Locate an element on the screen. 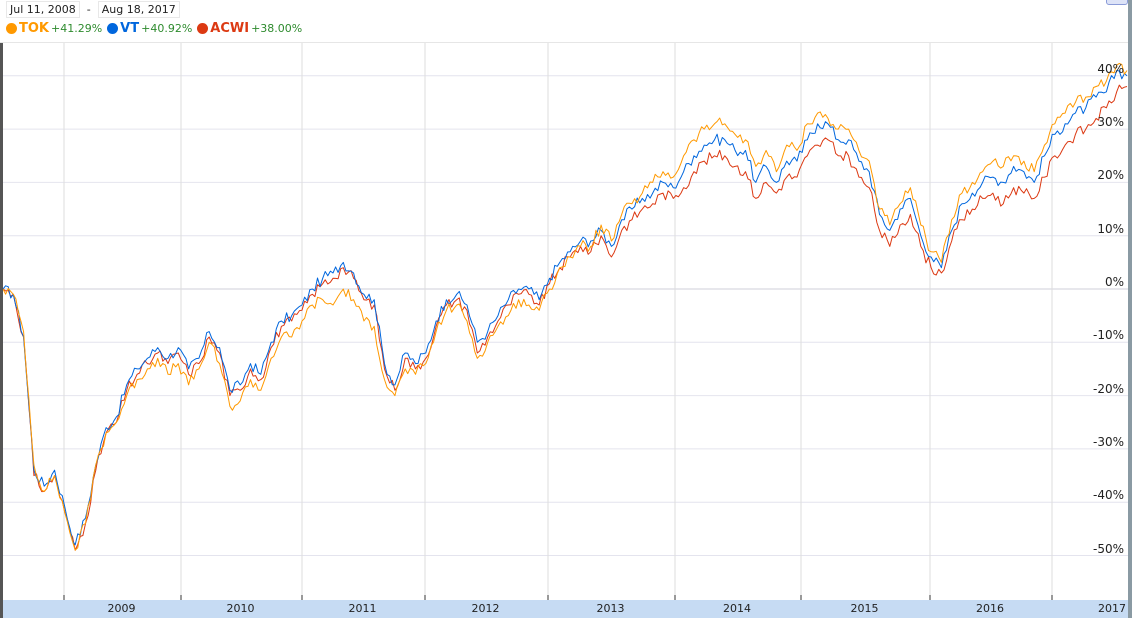 Image resolution: width=1132 pixels, height=618 pixels. y-axis-label: -20% is located at coordinates (1108, 388).